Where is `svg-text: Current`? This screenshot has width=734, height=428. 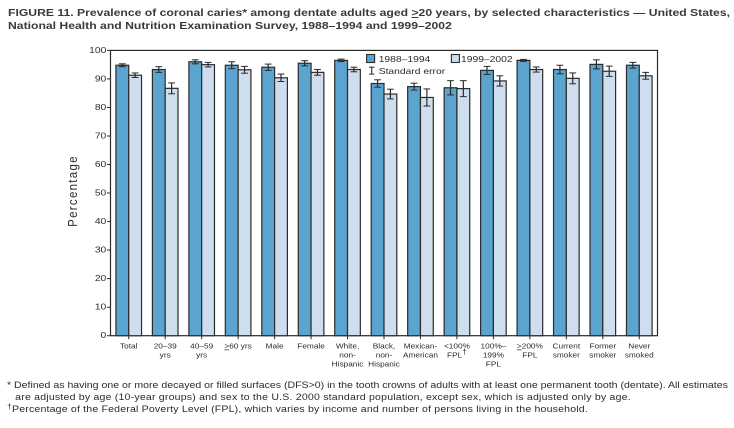
svg-text: Current is located at coordinates (567, 346).